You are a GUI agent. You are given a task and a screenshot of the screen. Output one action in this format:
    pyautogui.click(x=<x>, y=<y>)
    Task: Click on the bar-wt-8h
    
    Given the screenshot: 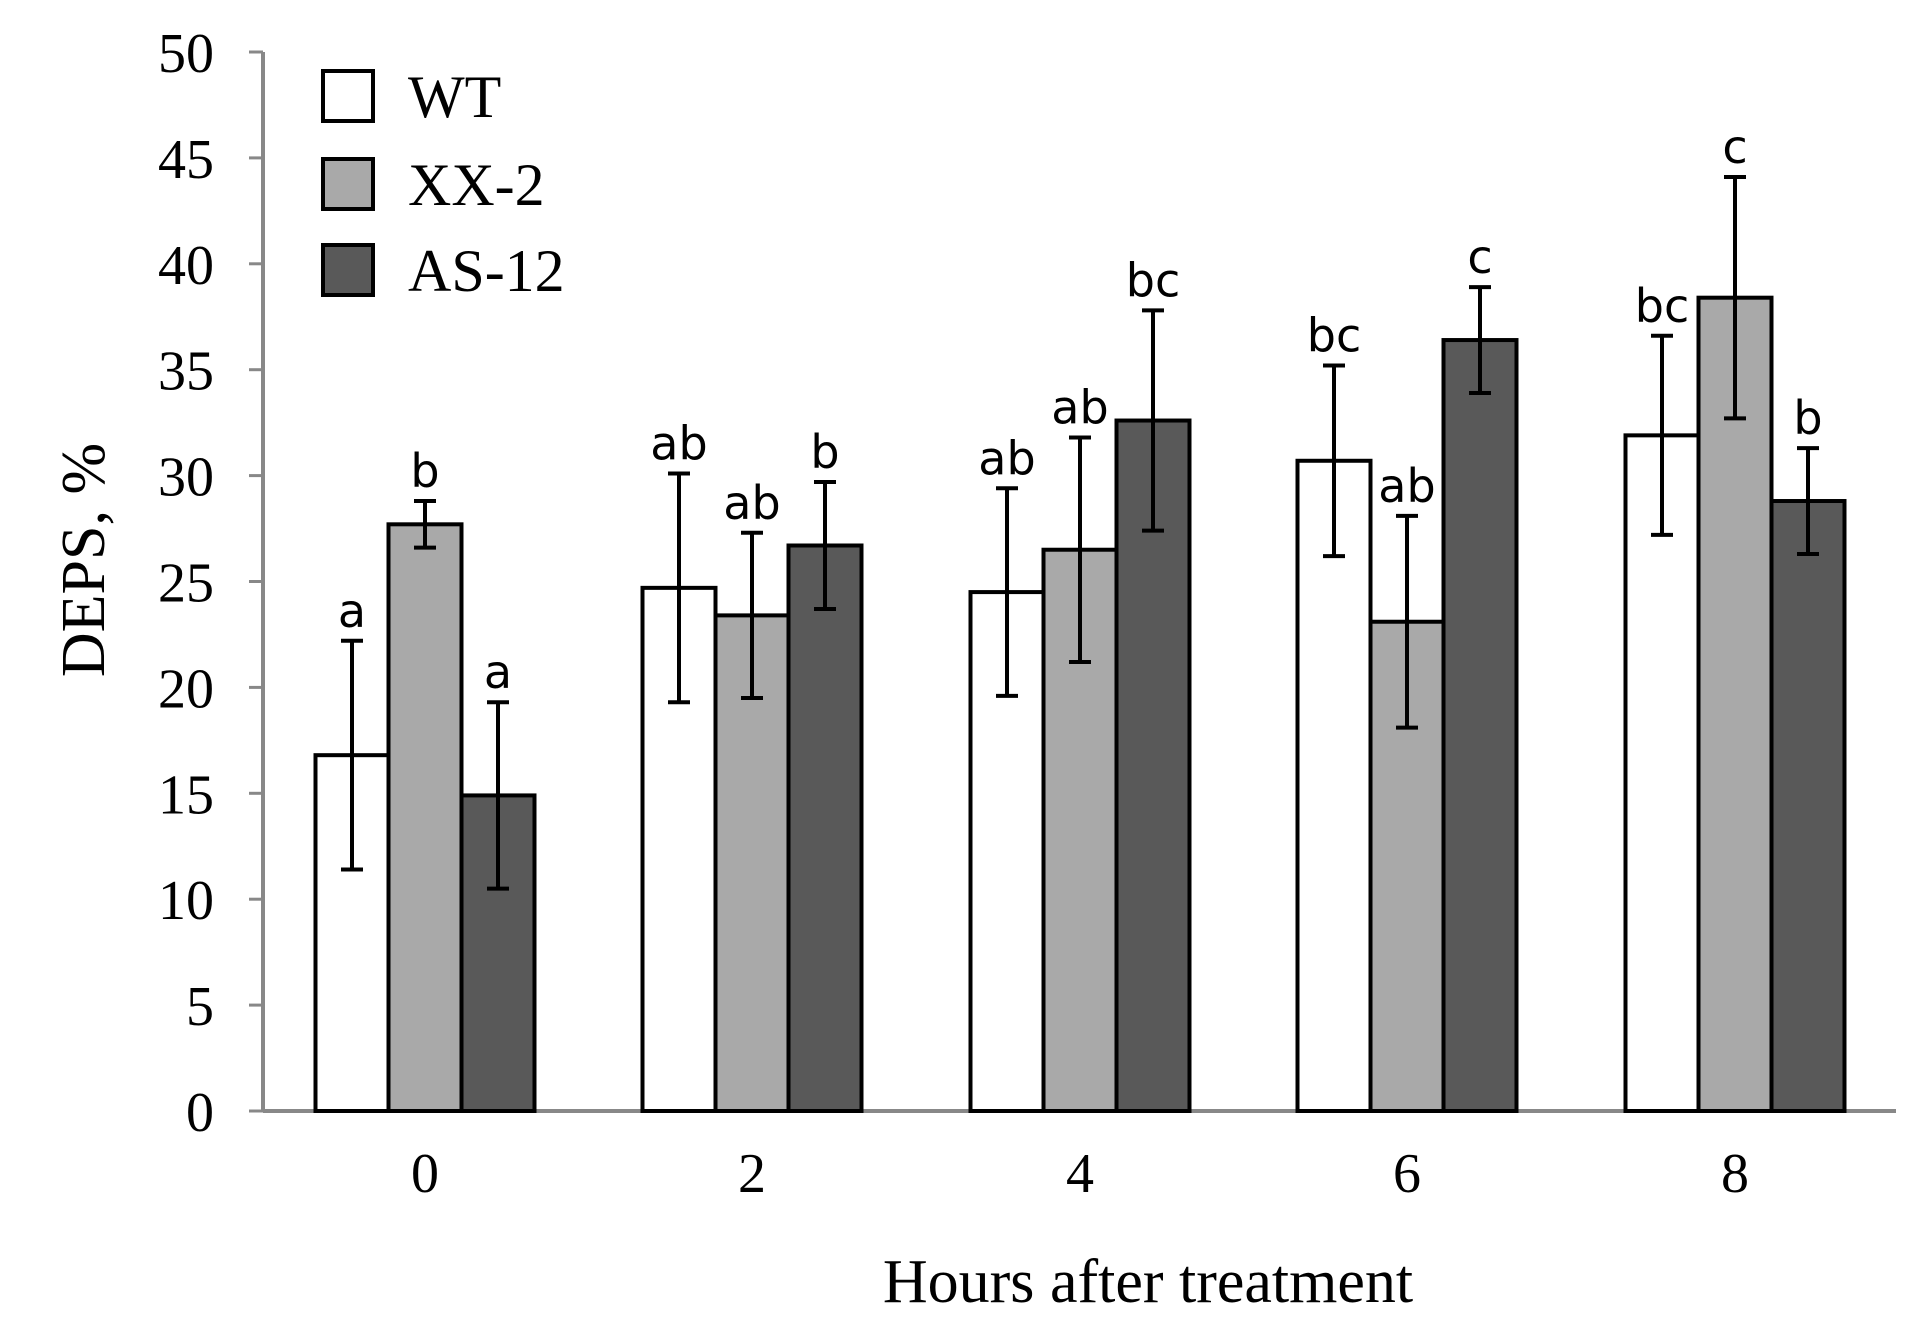 What is the action you would take?
    pyautogui.click(x=1662, y=773)
    